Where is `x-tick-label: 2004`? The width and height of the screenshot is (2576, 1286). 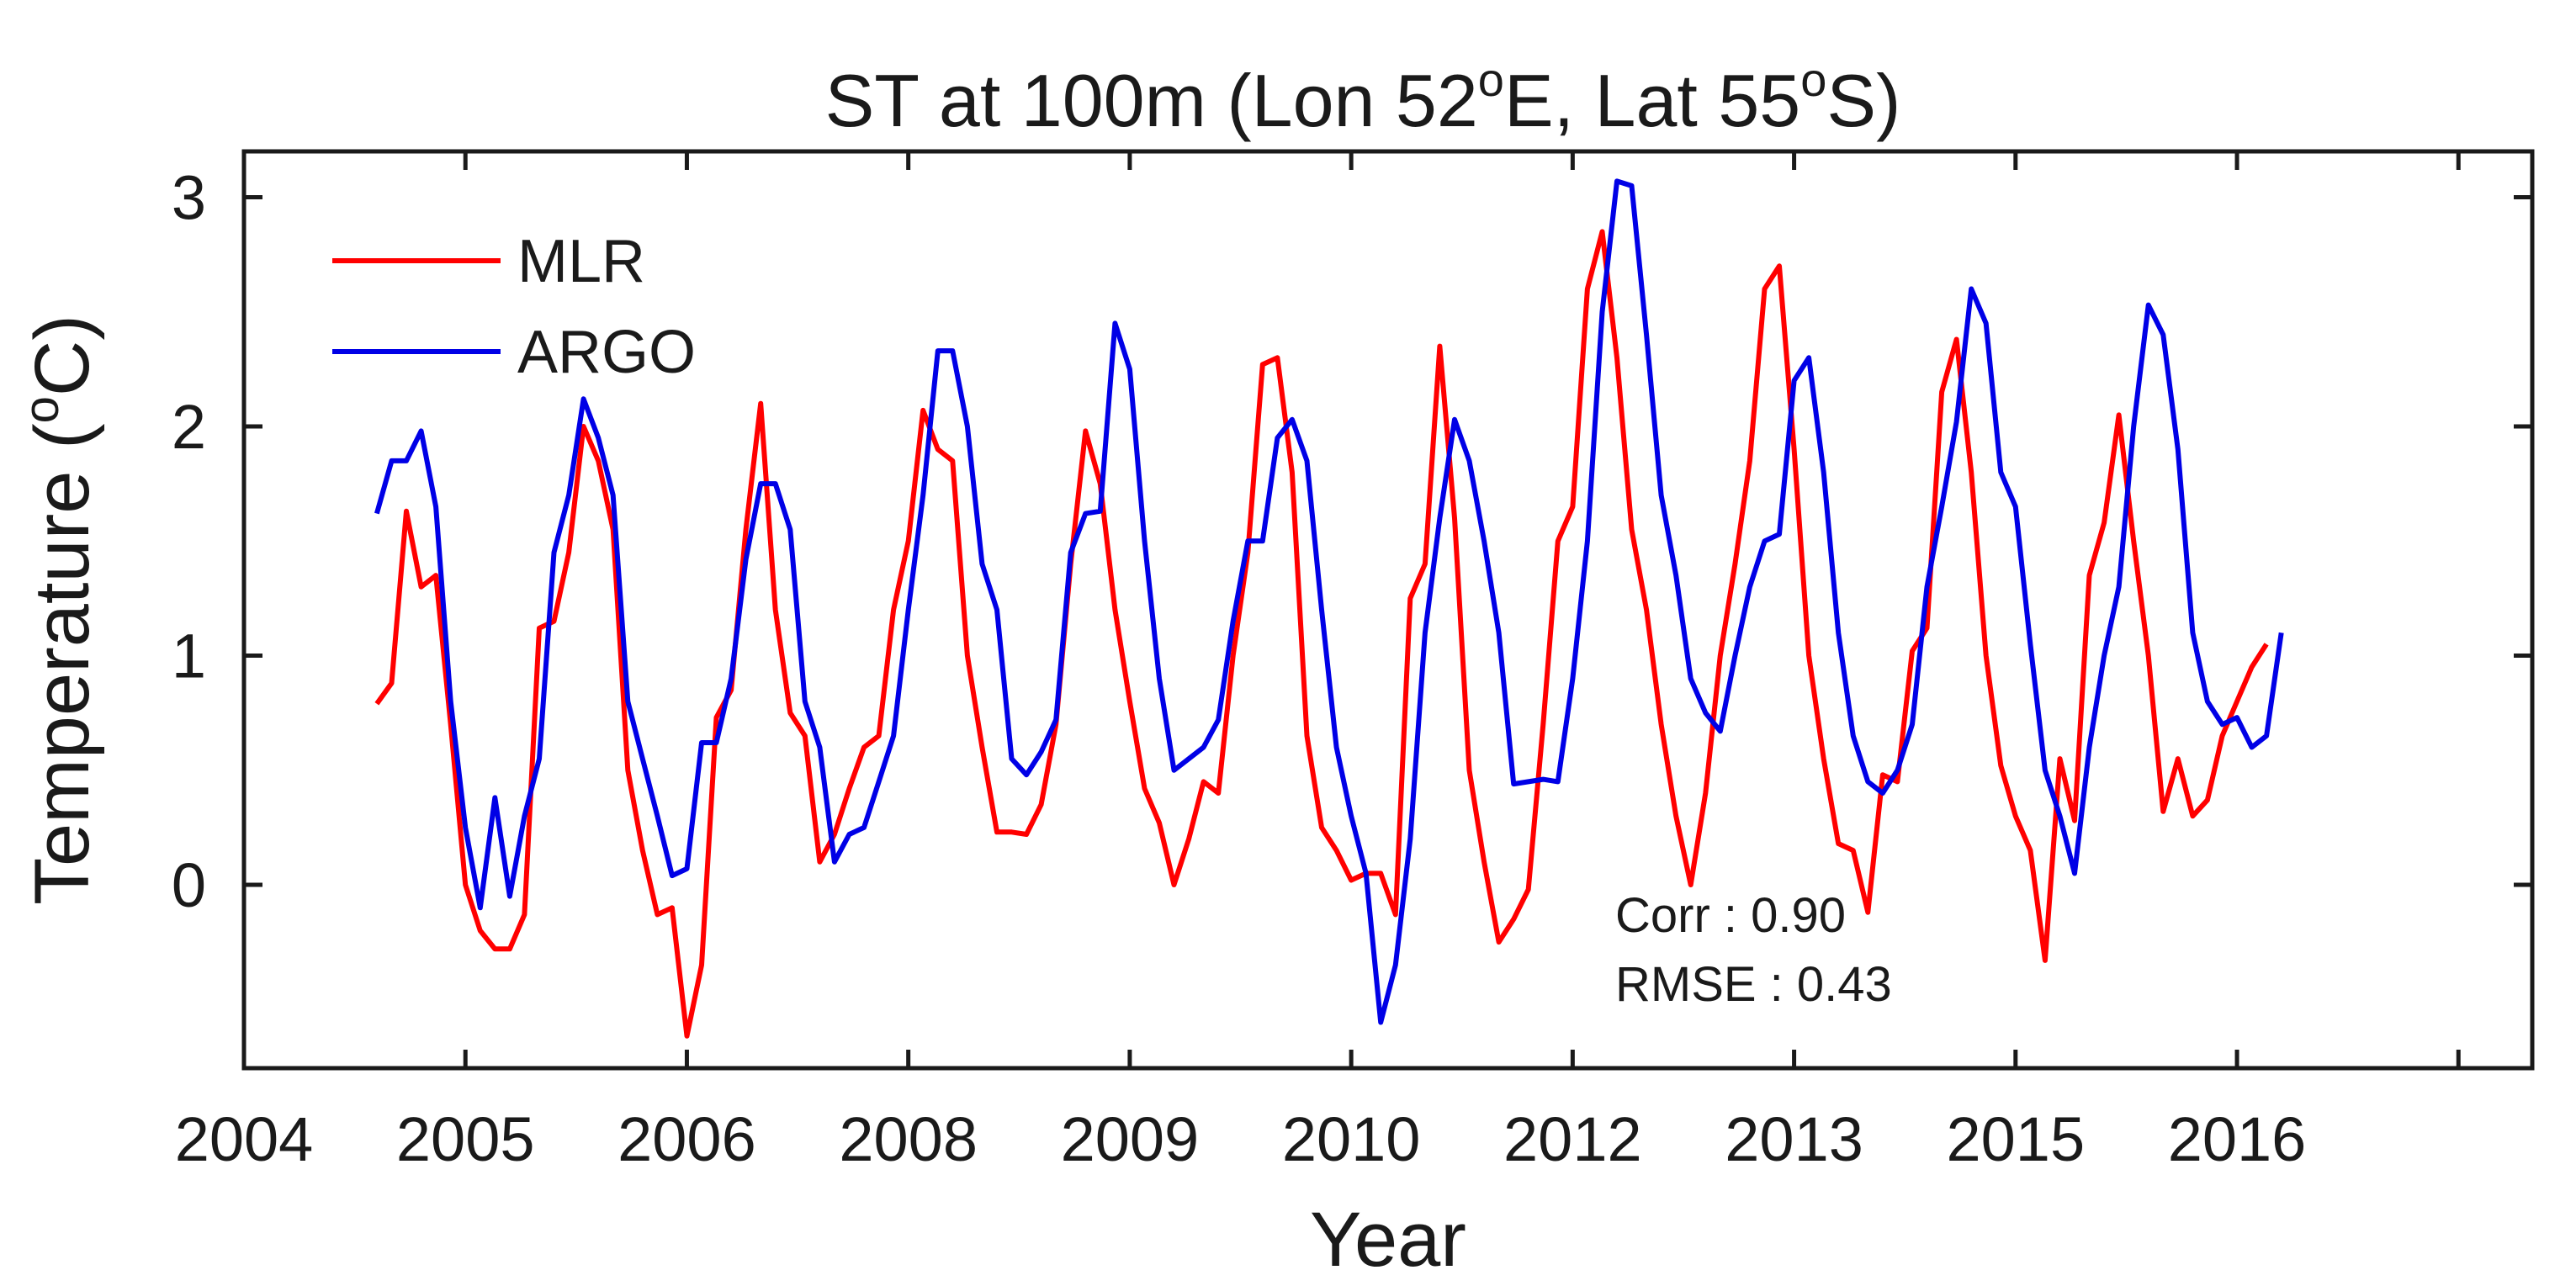 x-tick-label: 2004 is located at coordinates (245, 1139).